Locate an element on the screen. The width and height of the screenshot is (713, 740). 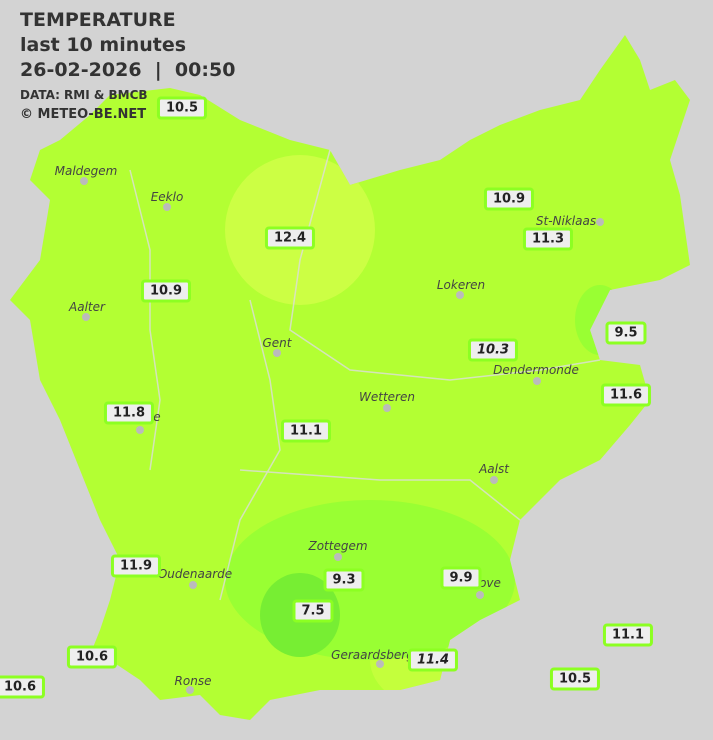
temperature-reading: 10.3 is located at coordinates (493, 350).